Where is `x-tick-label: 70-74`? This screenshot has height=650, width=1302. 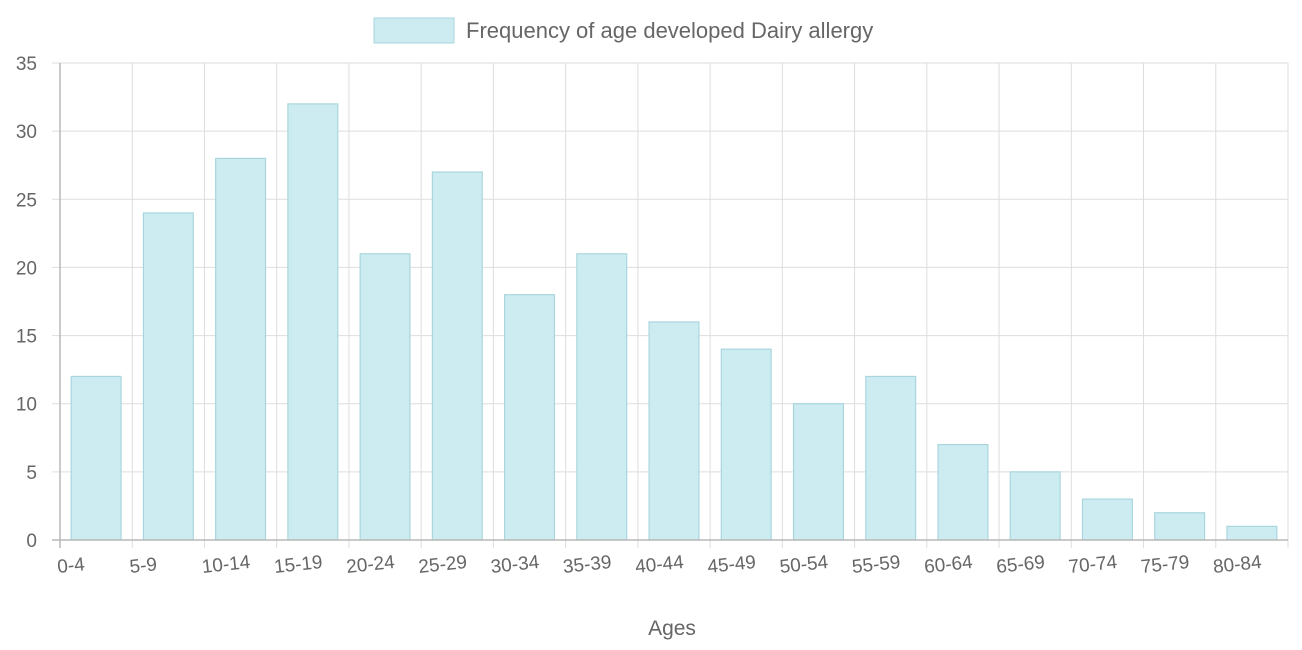 x-tick-label: 70-74 is located at coordinates (1093, 565).